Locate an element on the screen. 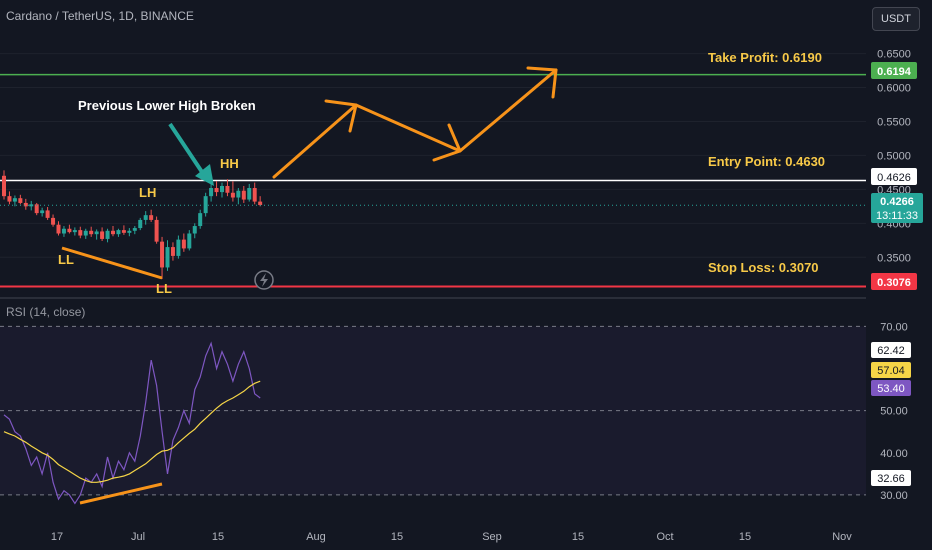 This screenshot has width=932, height=550. svg-text: 62.42 is located at coordinates (891, 351).